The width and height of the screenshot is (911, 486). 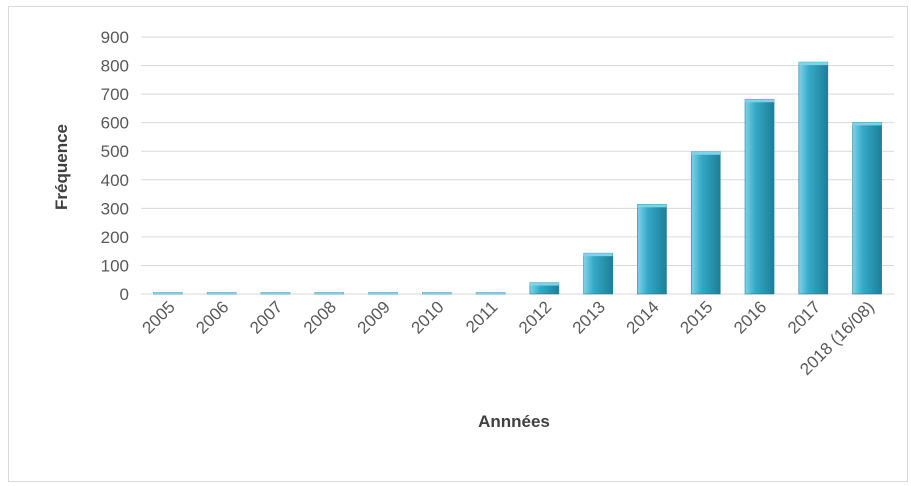 I want to click on y-tick-label: 0, so click(x=124, y=294).